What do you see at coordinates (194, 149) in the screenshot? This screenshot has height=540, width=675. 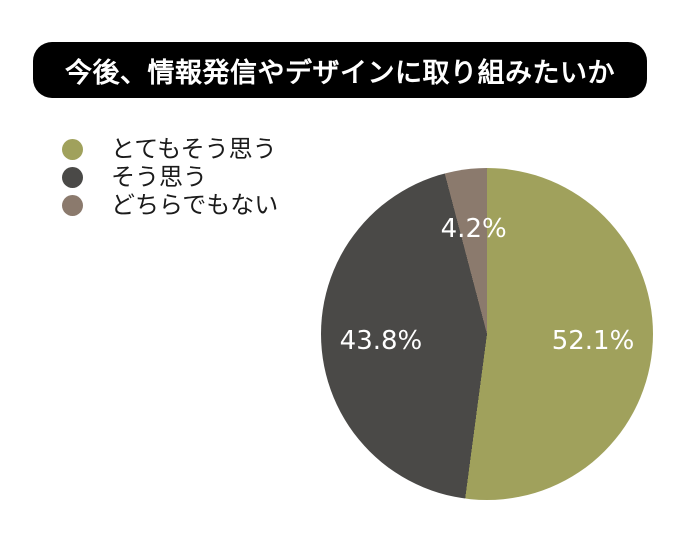 I see `legend-item-label: とてもそう思う` at bounding box center [194, 149].